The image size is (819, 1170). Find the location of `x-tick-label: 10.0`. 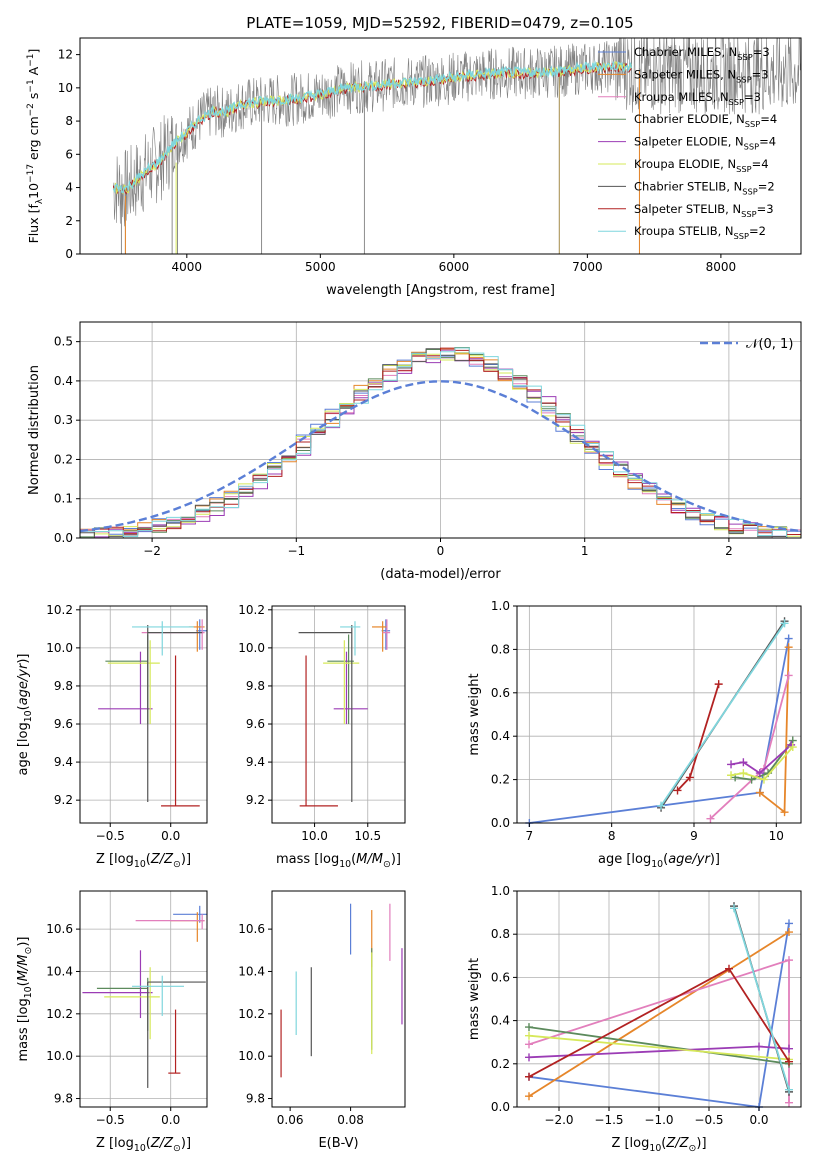

x-tick-label: 10.0 is located at coordinates (314, 836).